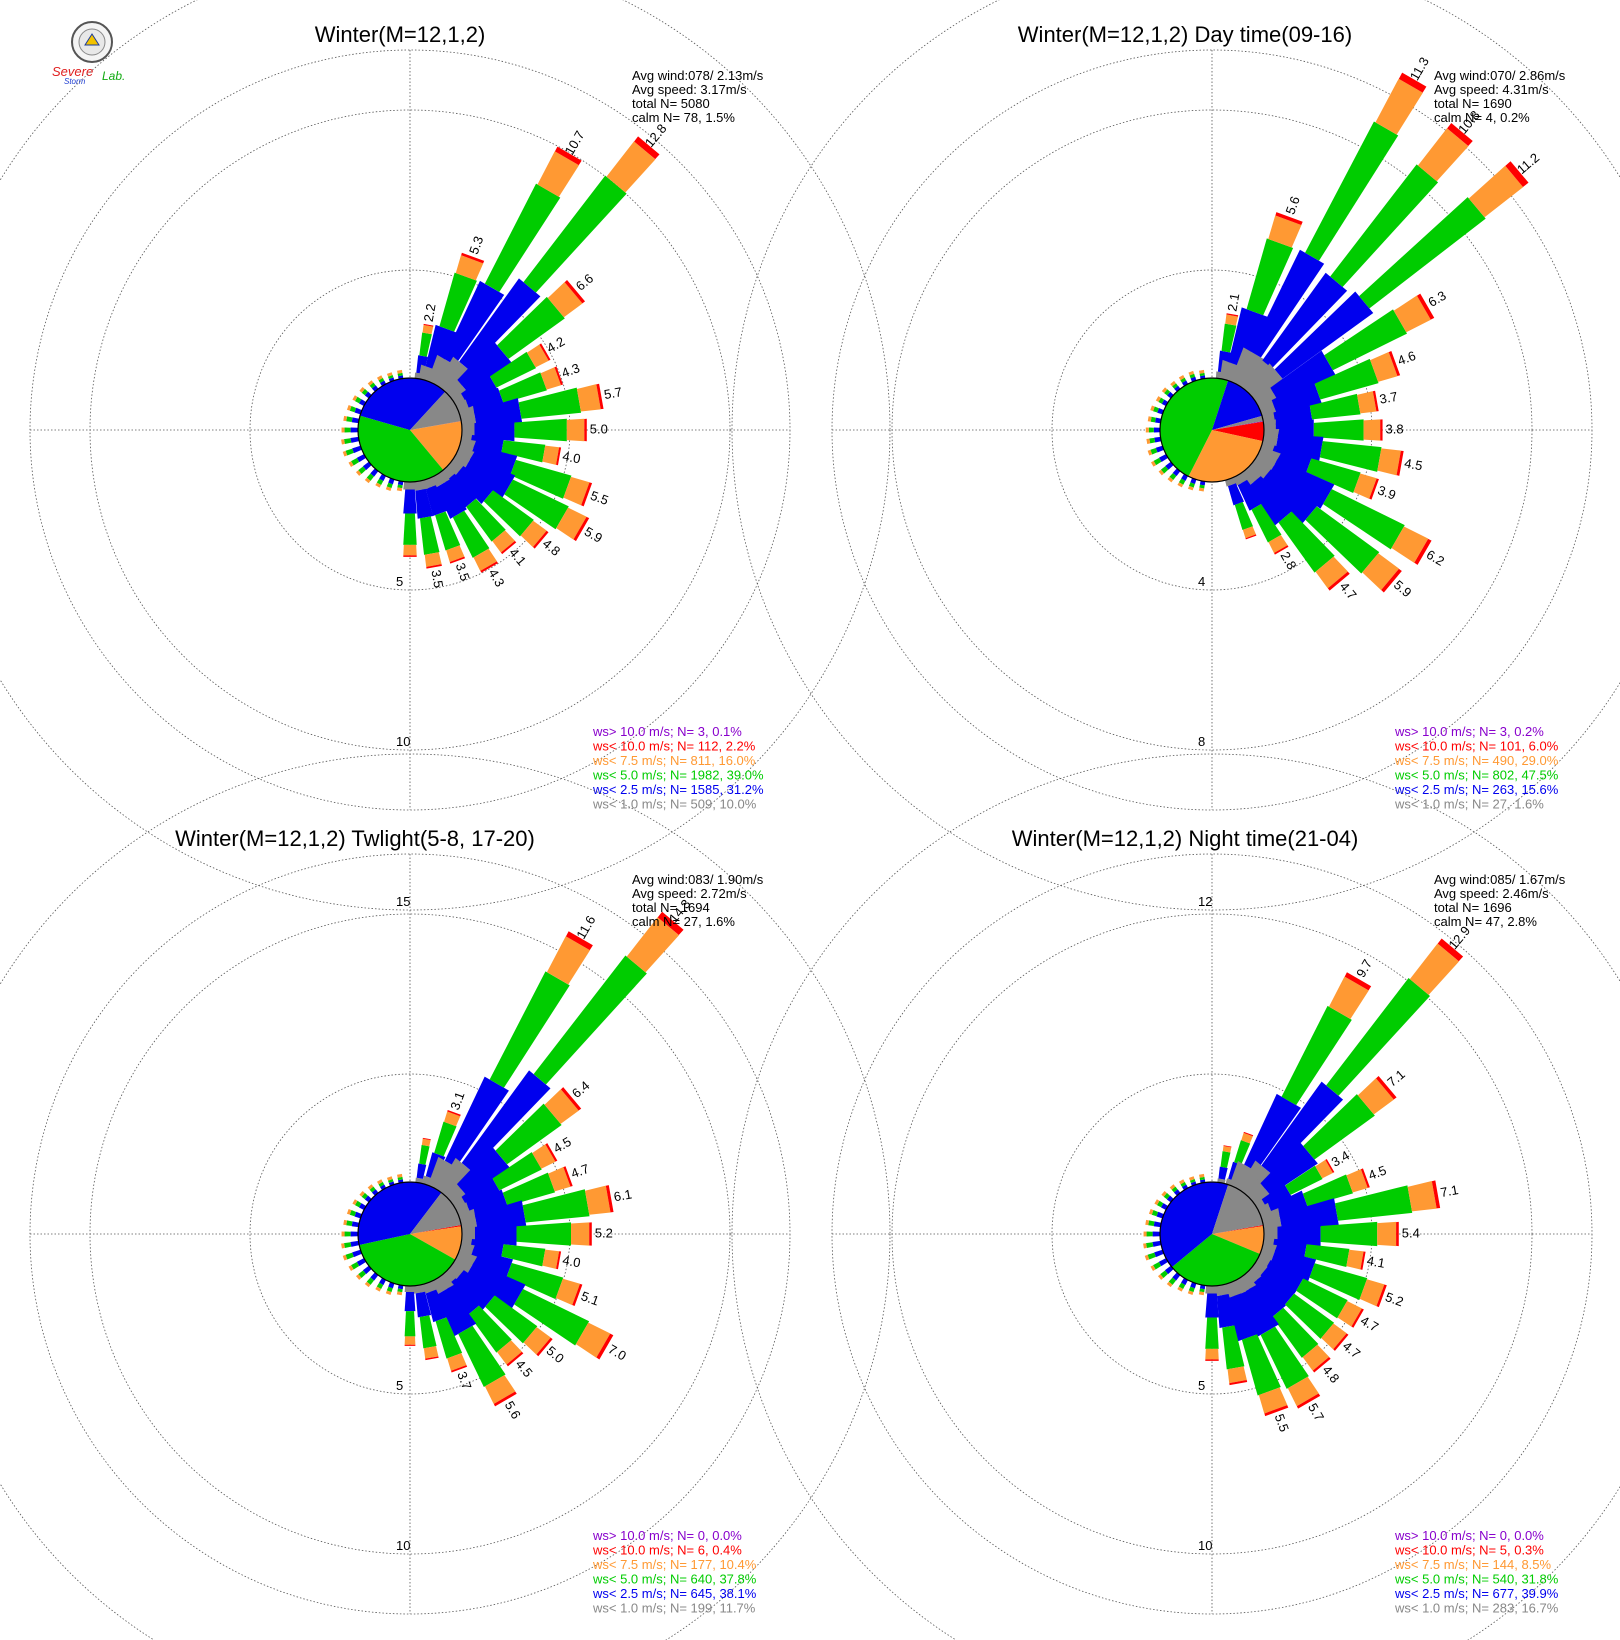 The width and height of the screenshot is (1620, 1640). Describe the element at coordinates (698, 879) in the screenshot. I see `stats-line: Avg wind:083/ 1.90m/s` at that location.